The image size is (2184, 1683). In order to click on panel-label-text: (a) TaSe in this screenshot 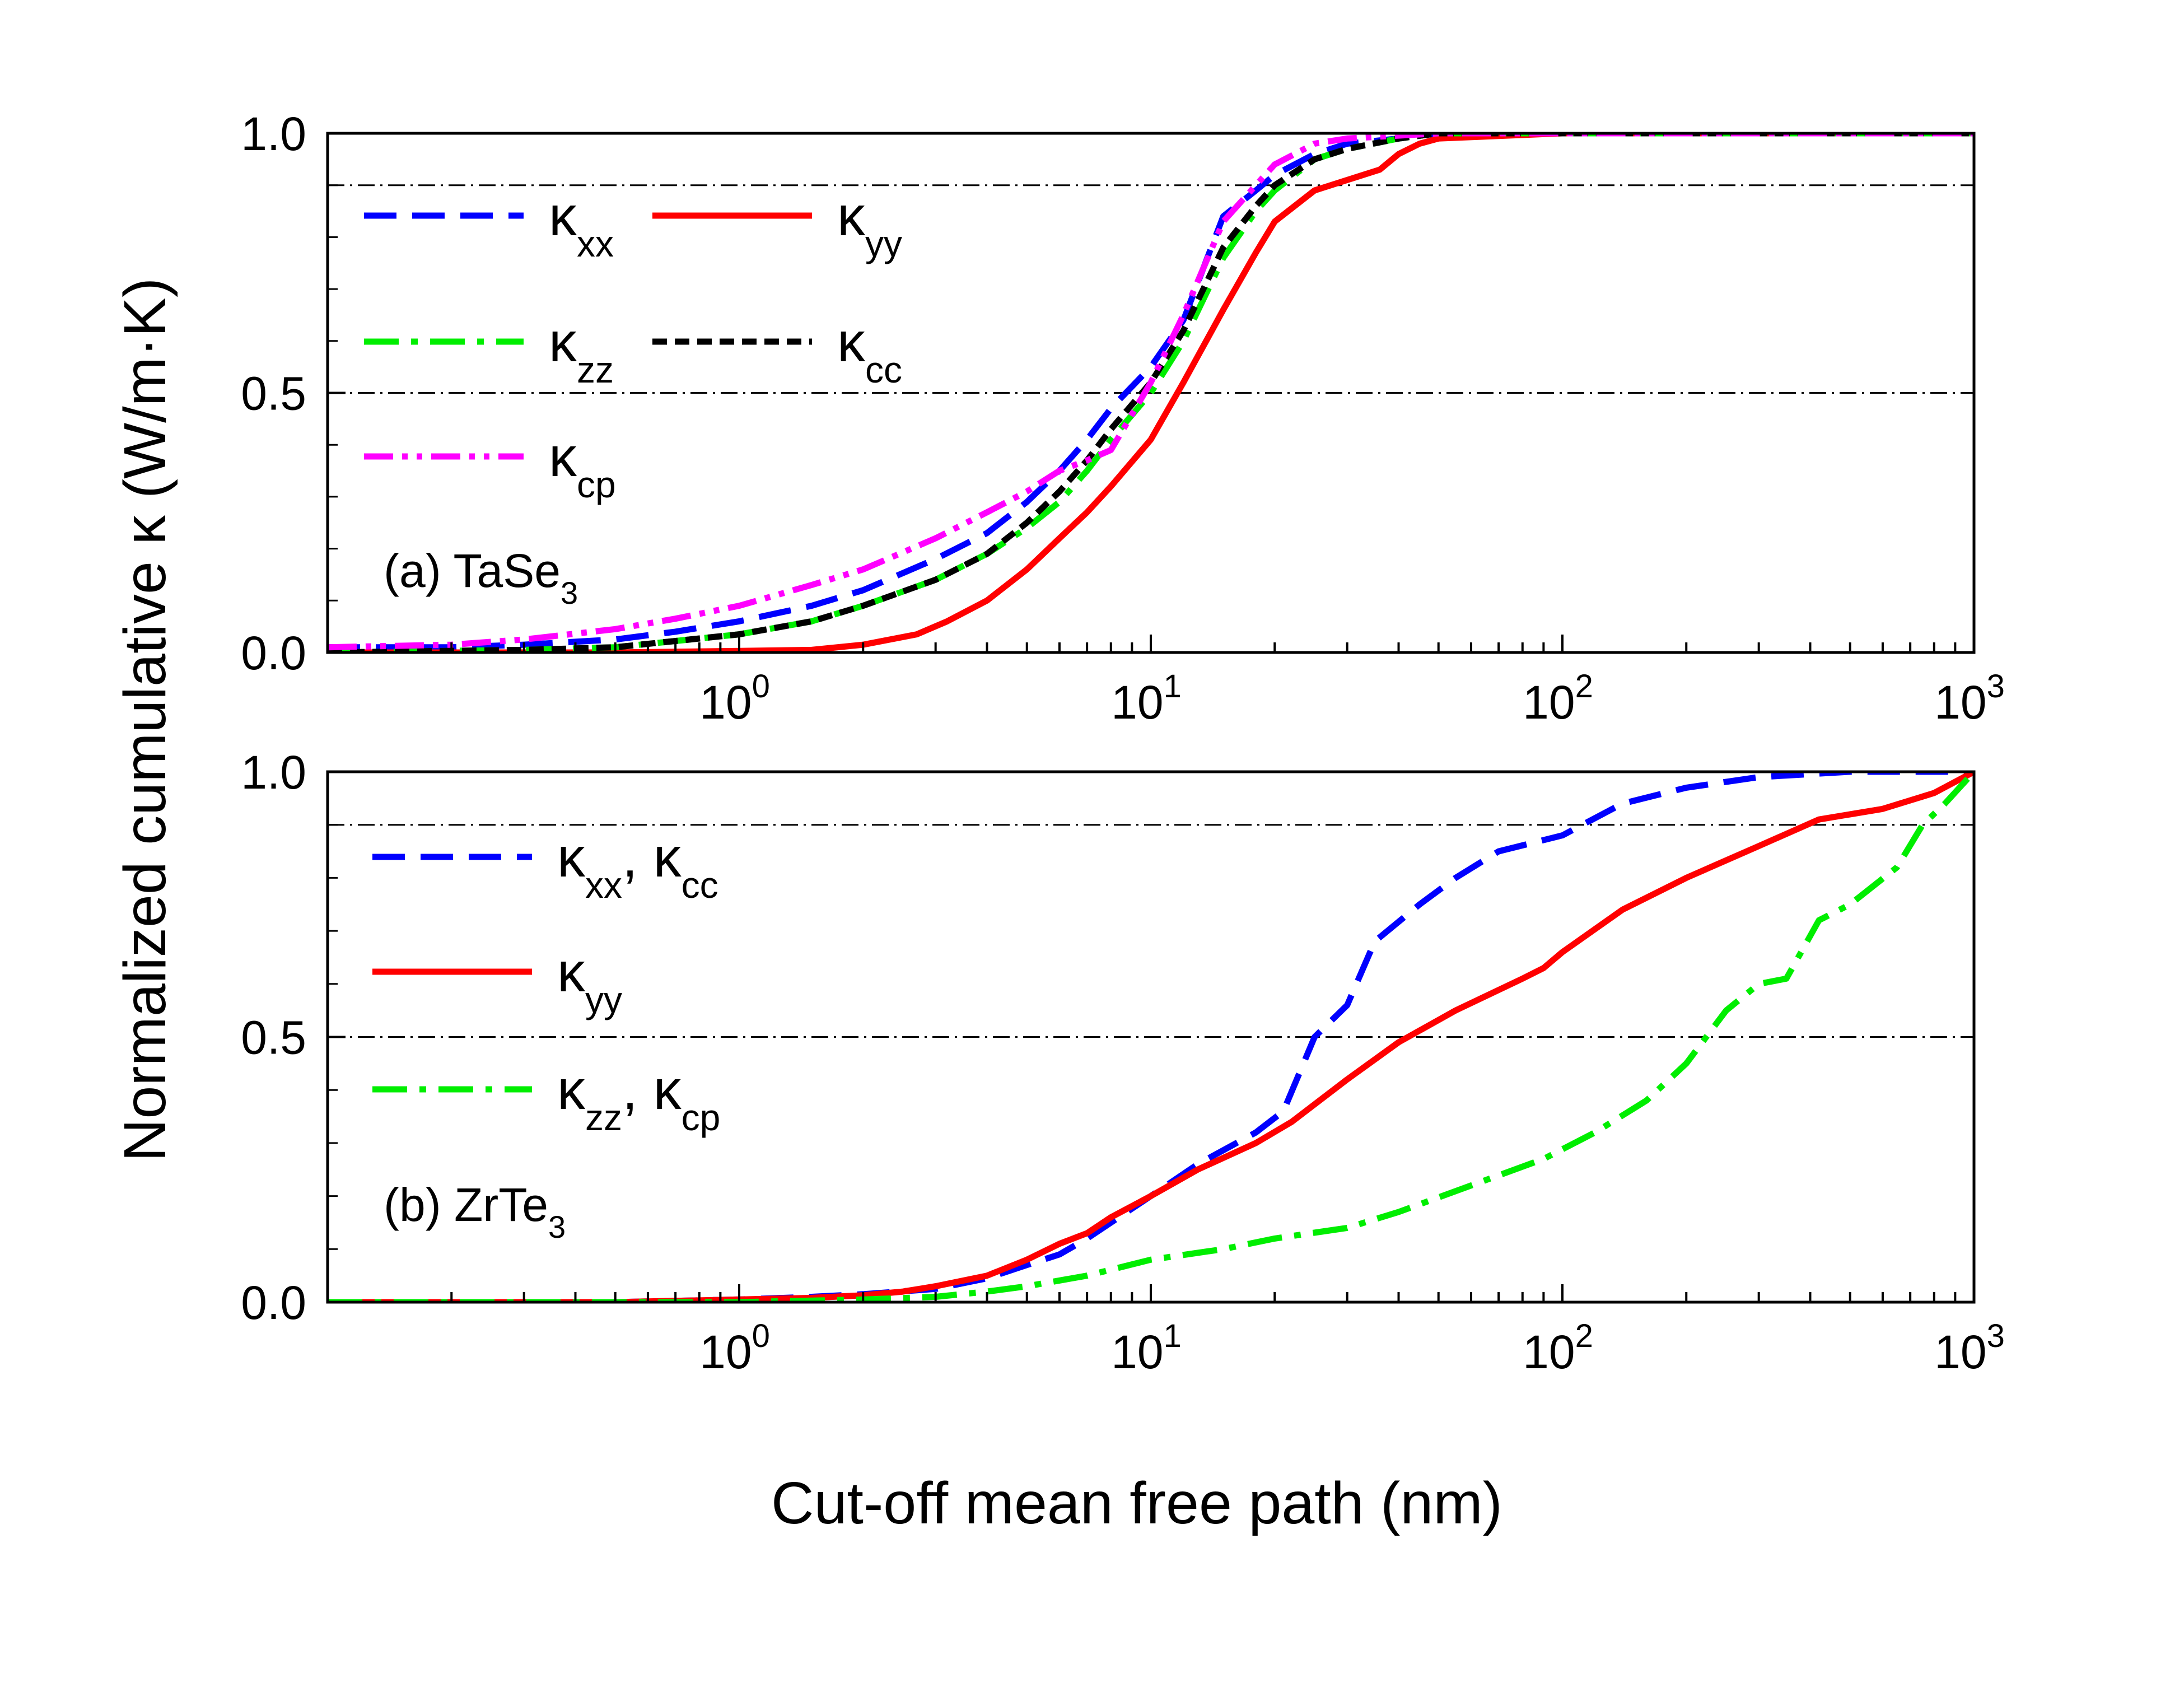, I will do `click(473, 570)`.